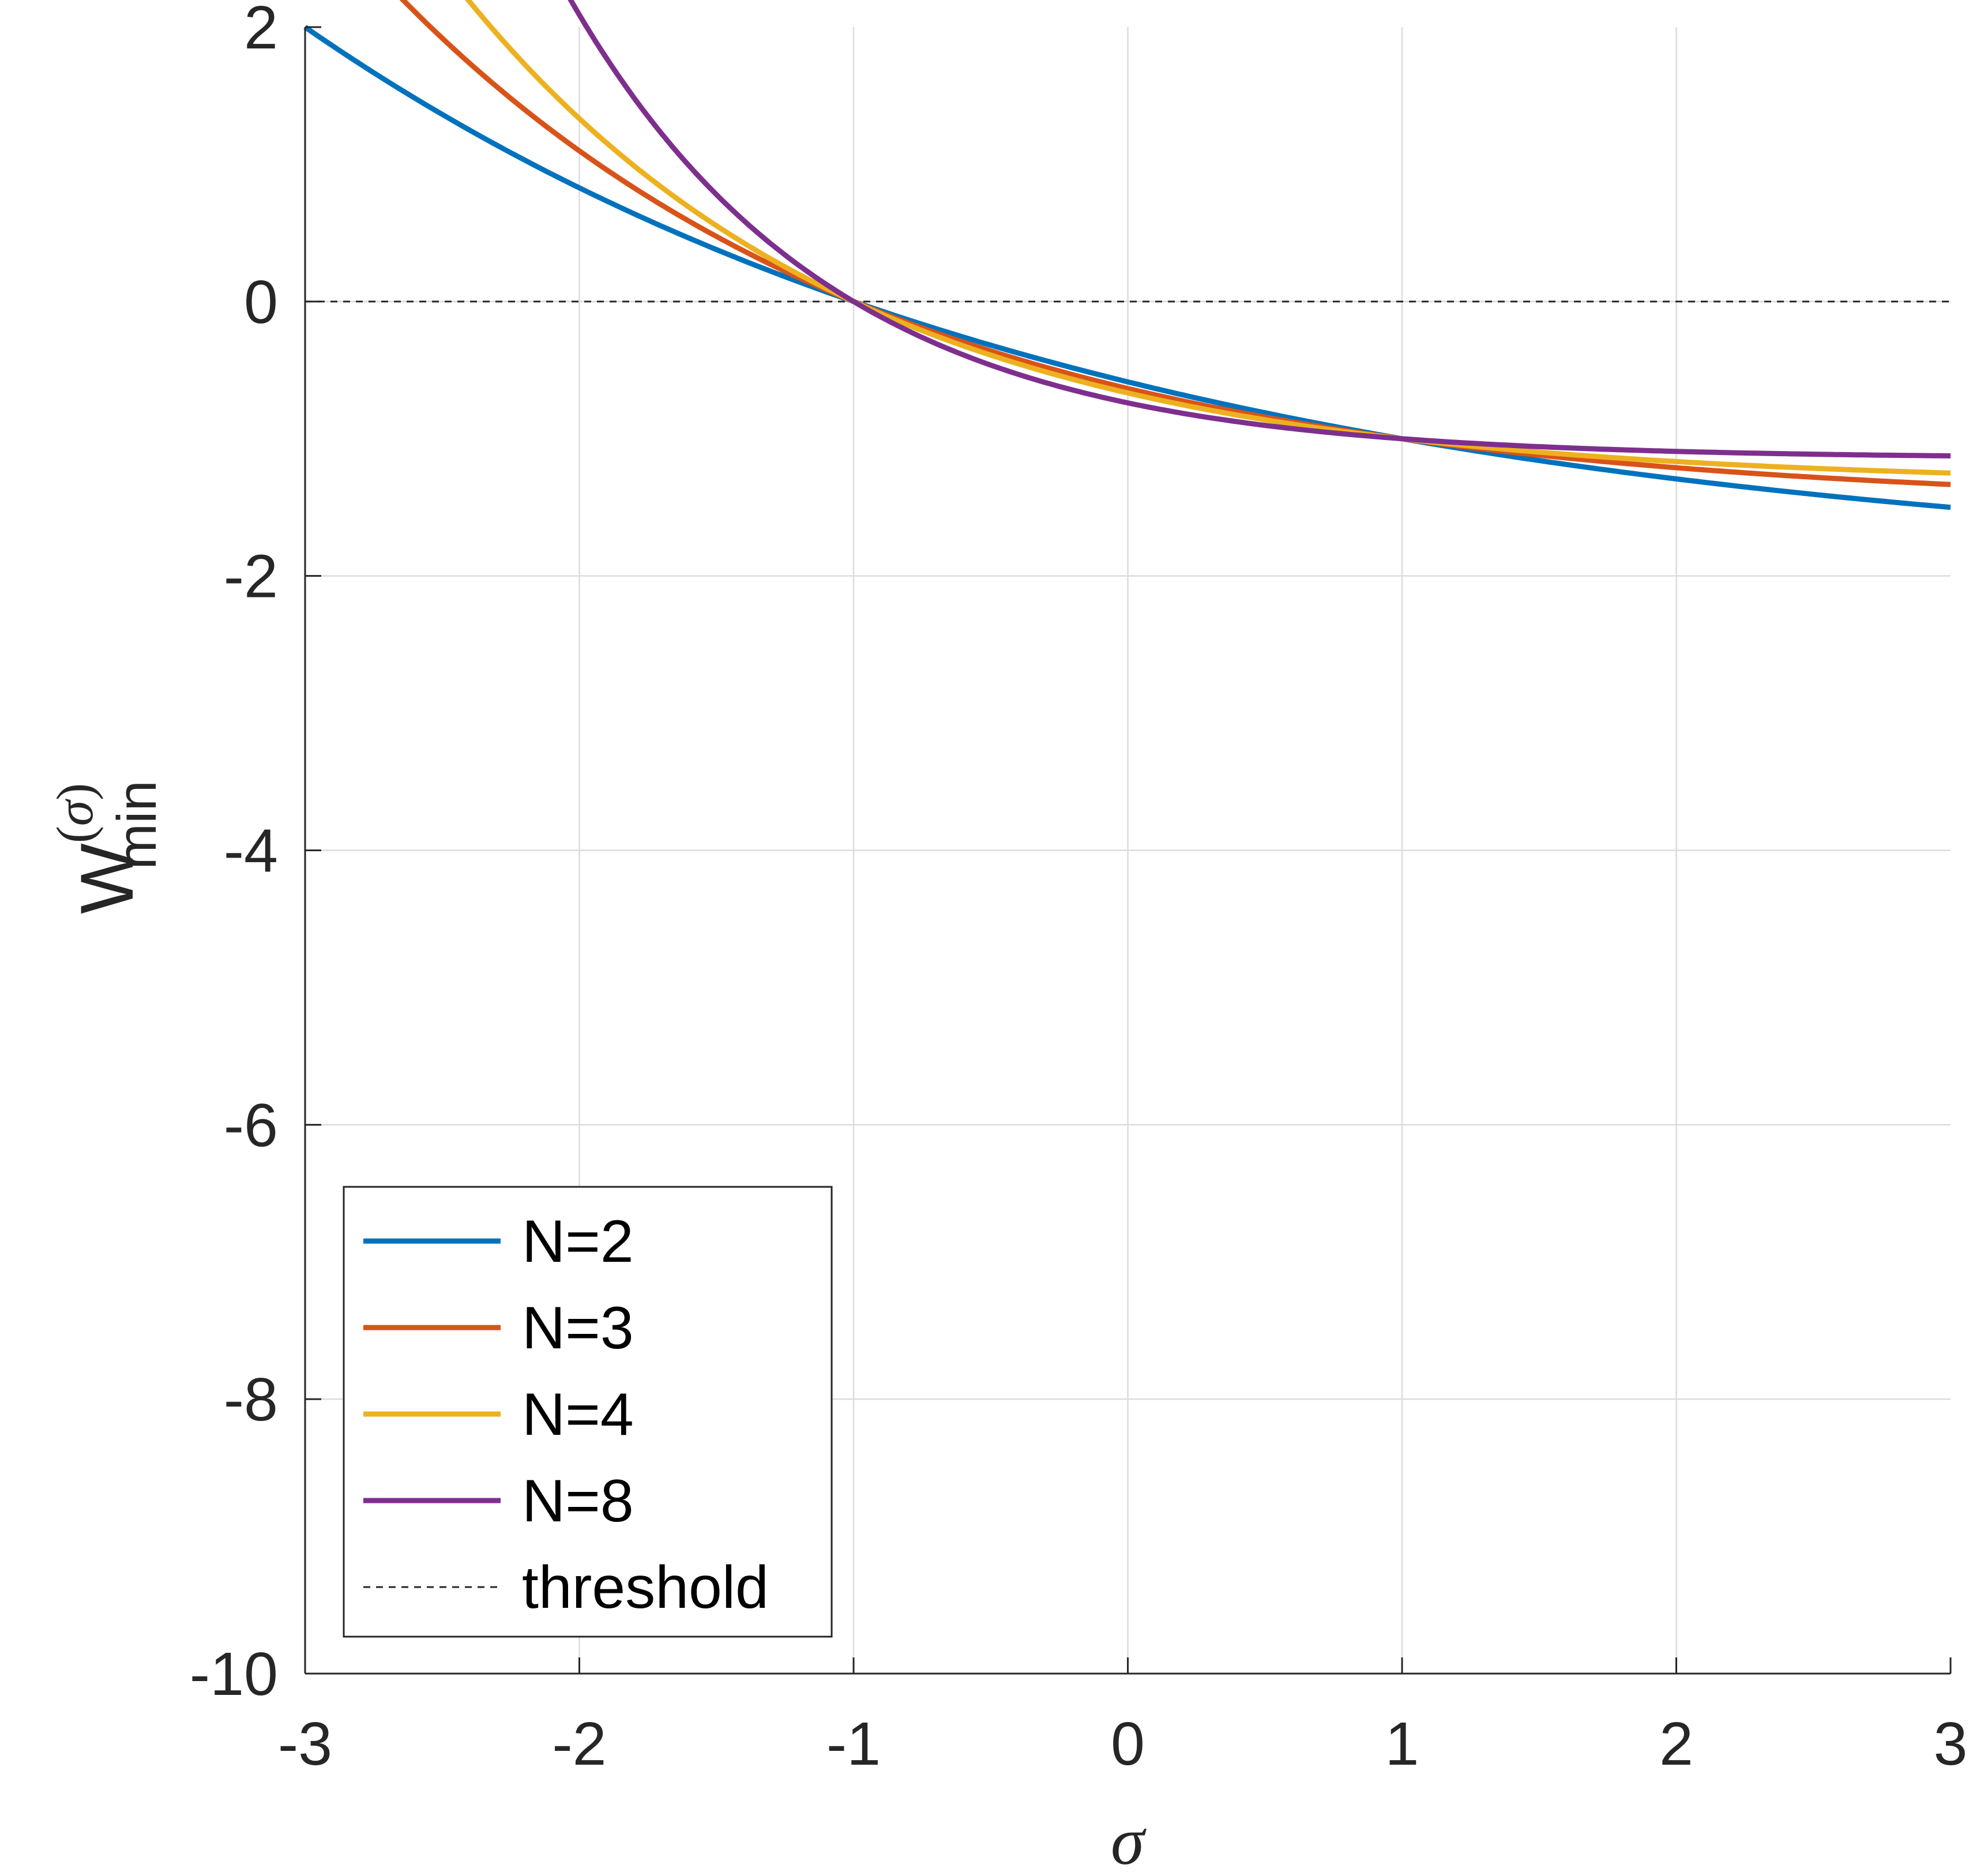 This screenshot has height=1876, width=1969. I want to click on legend-label-n4: N=4, so click(578, 1414).